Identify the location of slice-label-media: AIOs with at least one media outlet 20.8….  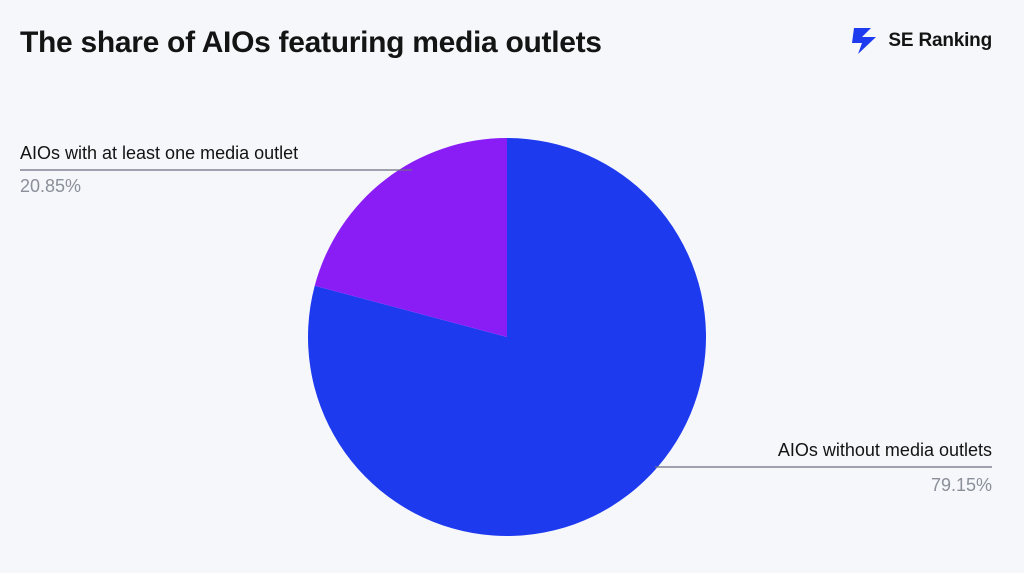
(159, 170).